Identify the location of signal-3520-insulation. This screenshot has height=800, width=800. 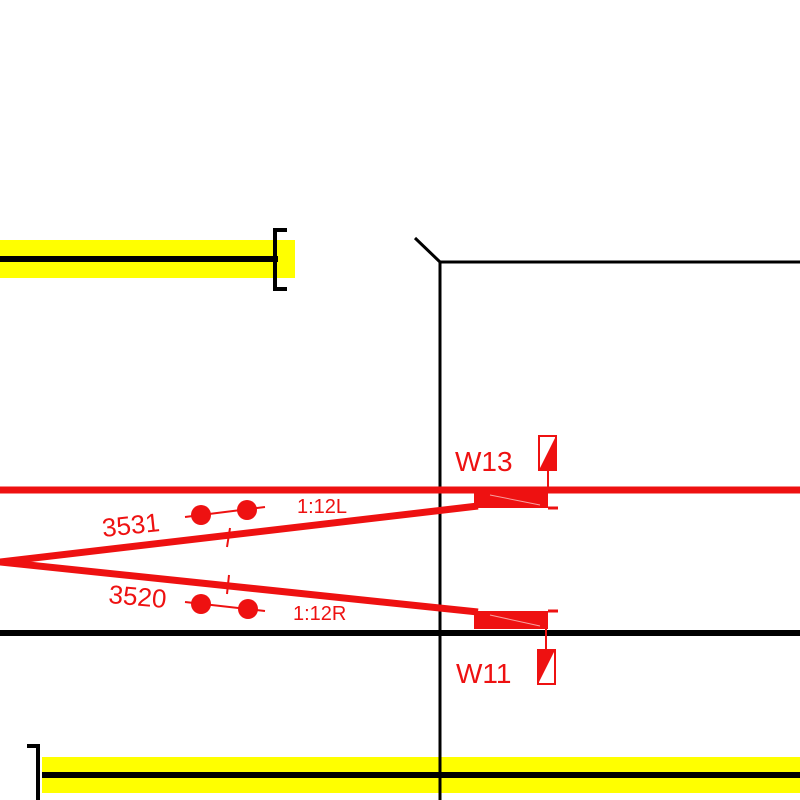
(228, 584).